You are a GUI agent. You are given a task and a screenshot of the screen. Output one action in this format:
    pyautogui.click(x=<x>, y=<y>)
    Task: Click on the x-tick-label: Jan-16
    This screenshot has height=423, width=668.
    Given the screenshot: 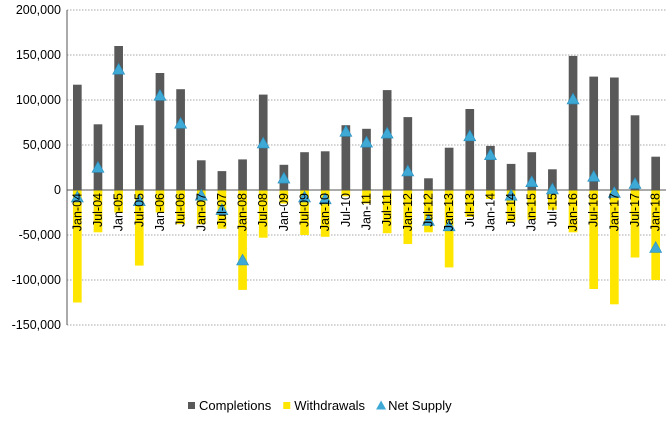 What is the action you would take?
    pyautogui.click(x=573, y=212)
    